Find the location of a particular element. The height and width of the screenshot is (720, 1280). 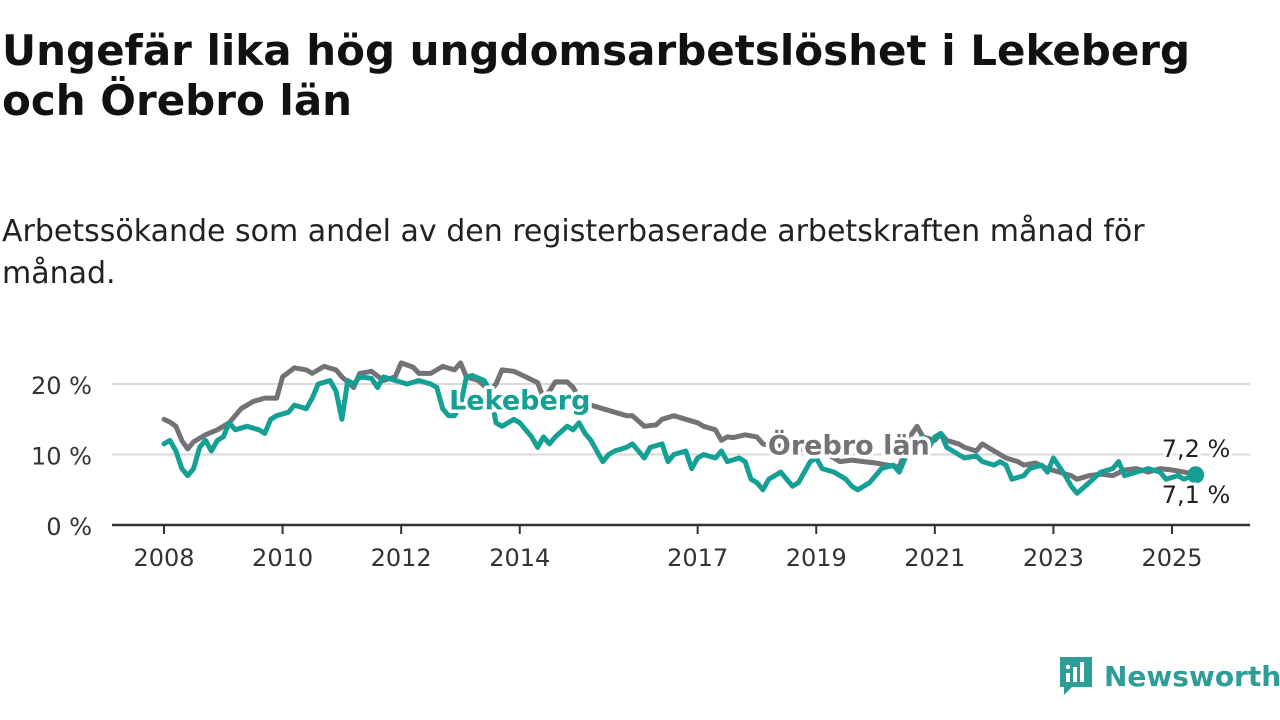

y-tick-label: 10 % is located at coordinates (61, 457).